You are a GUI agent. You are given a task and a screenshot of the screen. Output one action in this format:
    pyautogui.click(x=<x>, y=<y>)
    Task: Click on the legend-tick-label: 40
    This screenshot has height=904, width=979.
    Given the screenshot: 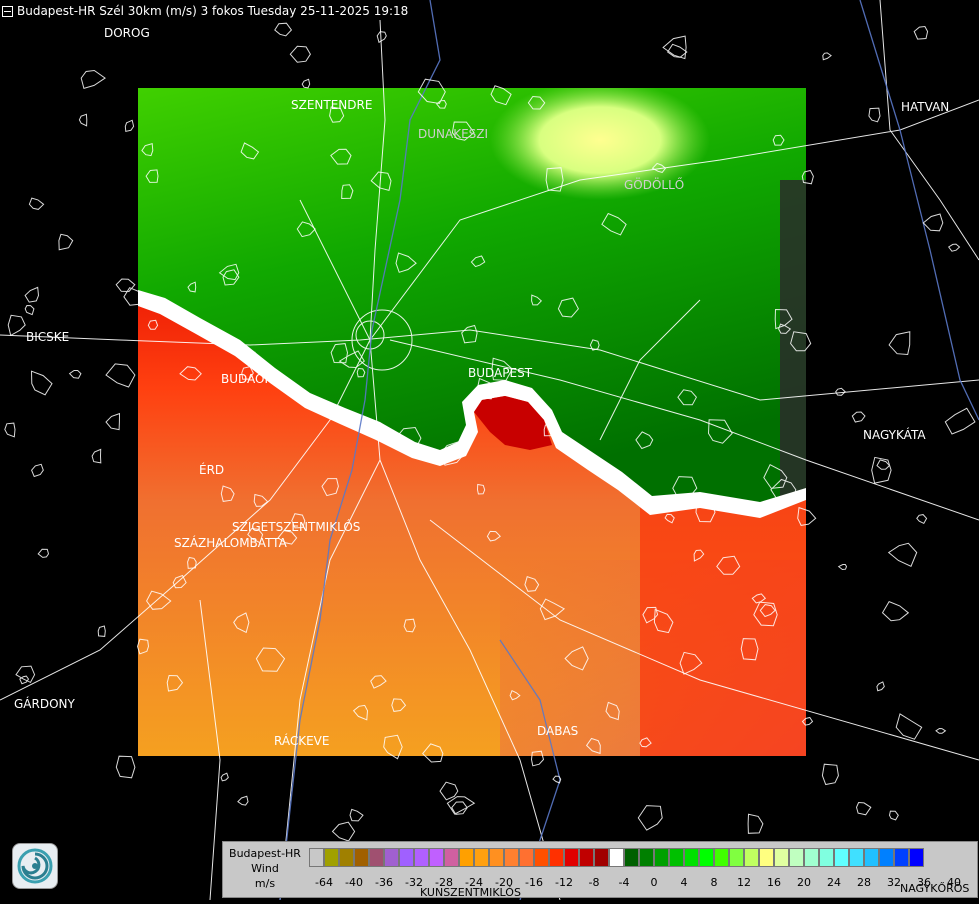 What is the action you would take?
    pyautogui.click(x=954, y=882)
    